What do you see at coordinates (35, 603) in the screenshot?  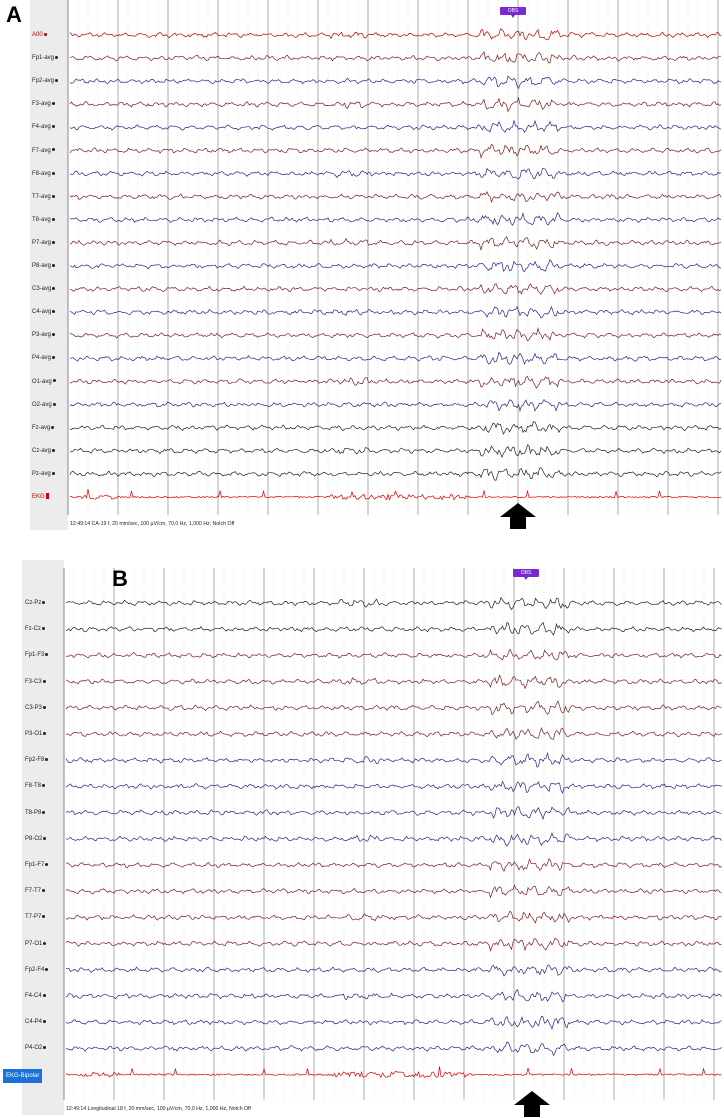 I see `channel-label: Cz-Pz` at bounding box center [35, 603].